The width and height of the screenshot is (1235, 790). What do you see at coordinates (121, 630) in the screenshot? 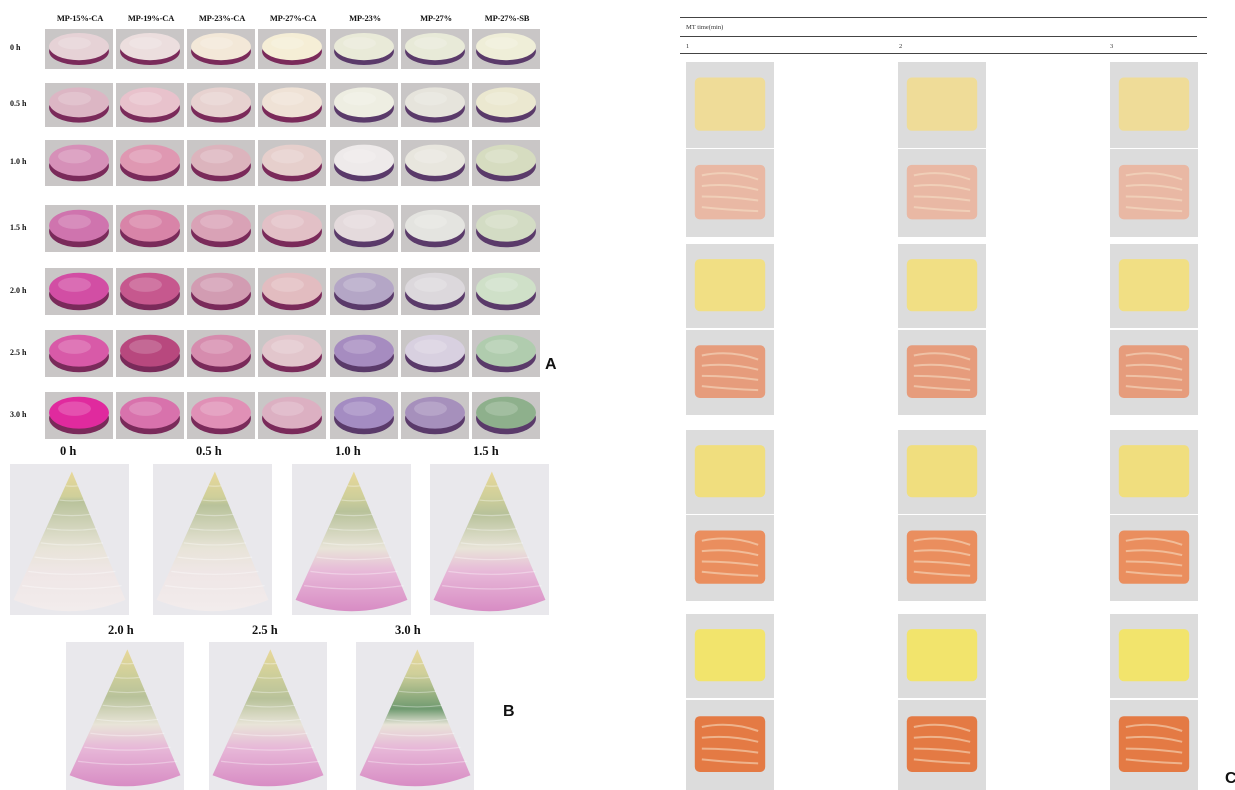
I see `cone-time-label: 2.0 h` at bounding box center [121, 630].